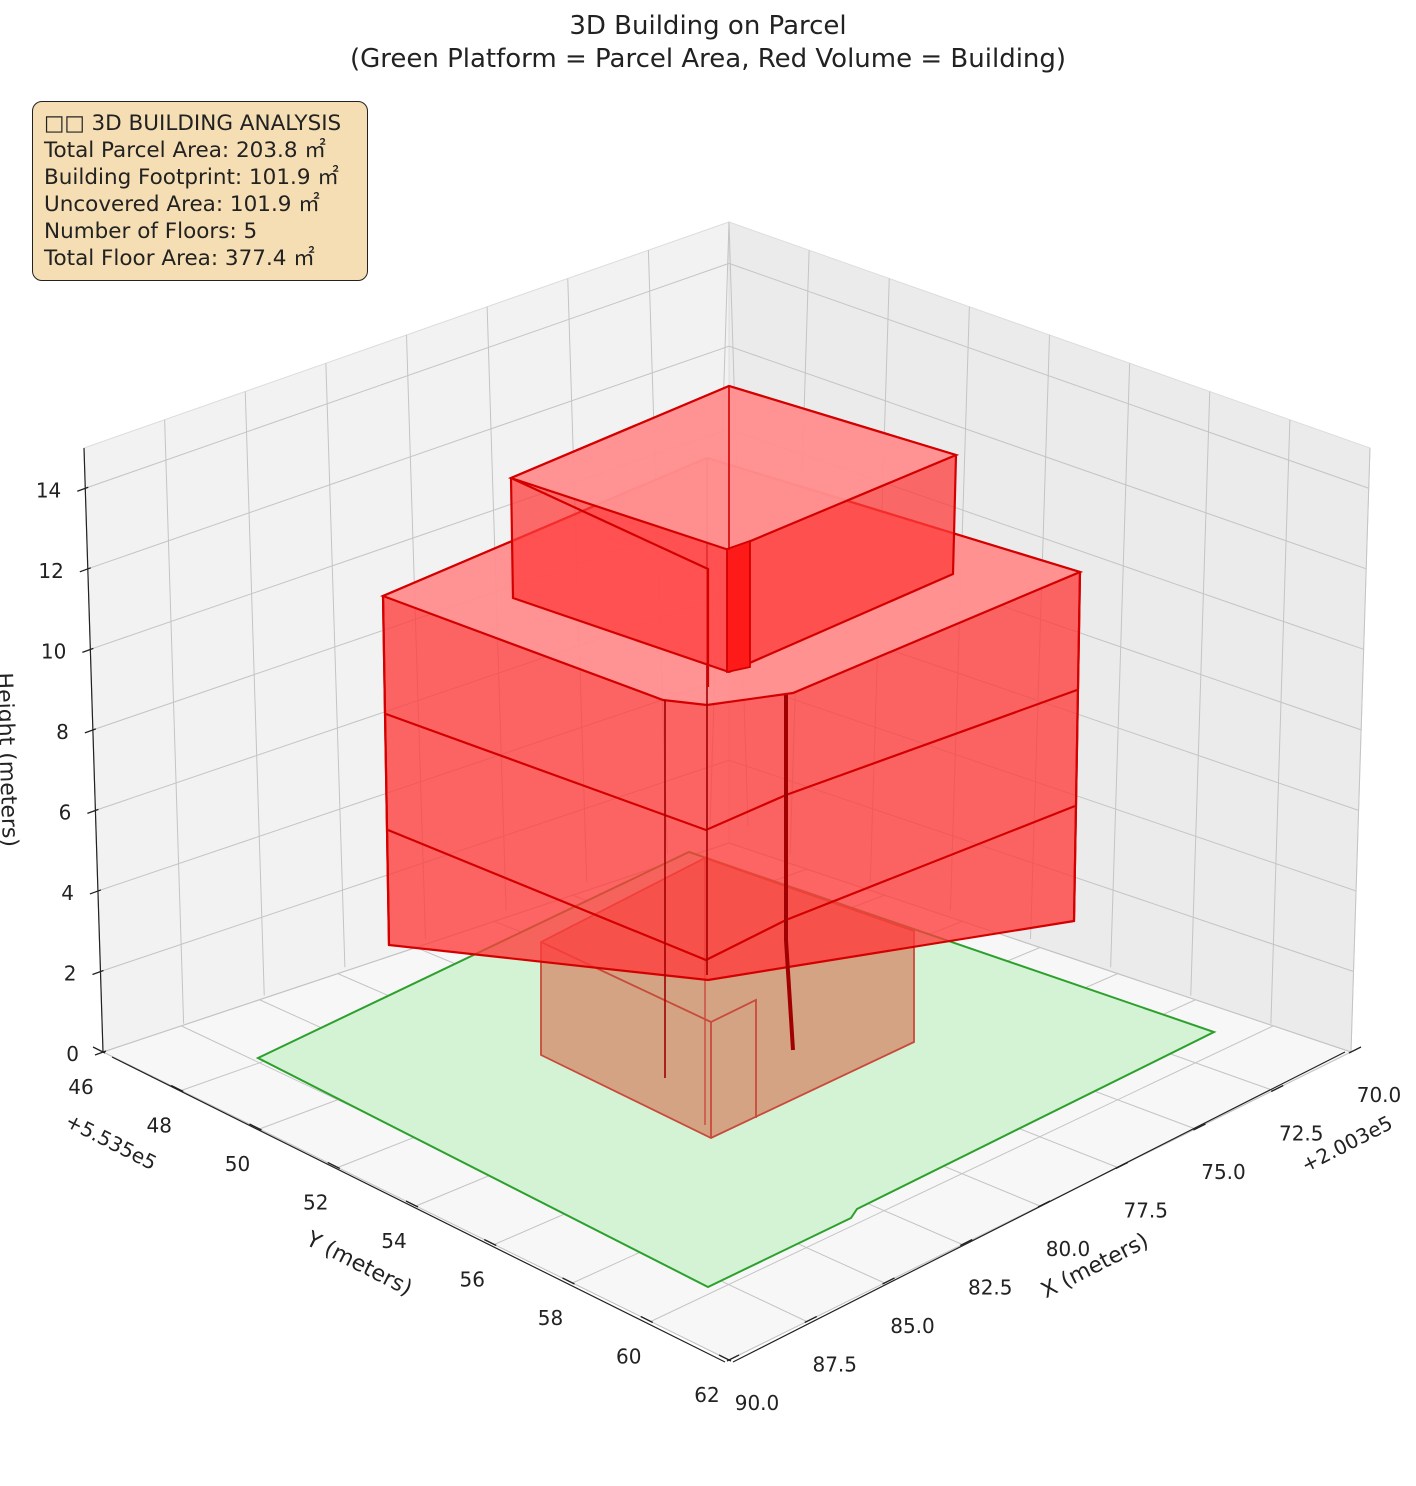  Describe the element at coordinates (1145, 1211) in the screenshot. I see `x-tick-label: 77.5` at that location.